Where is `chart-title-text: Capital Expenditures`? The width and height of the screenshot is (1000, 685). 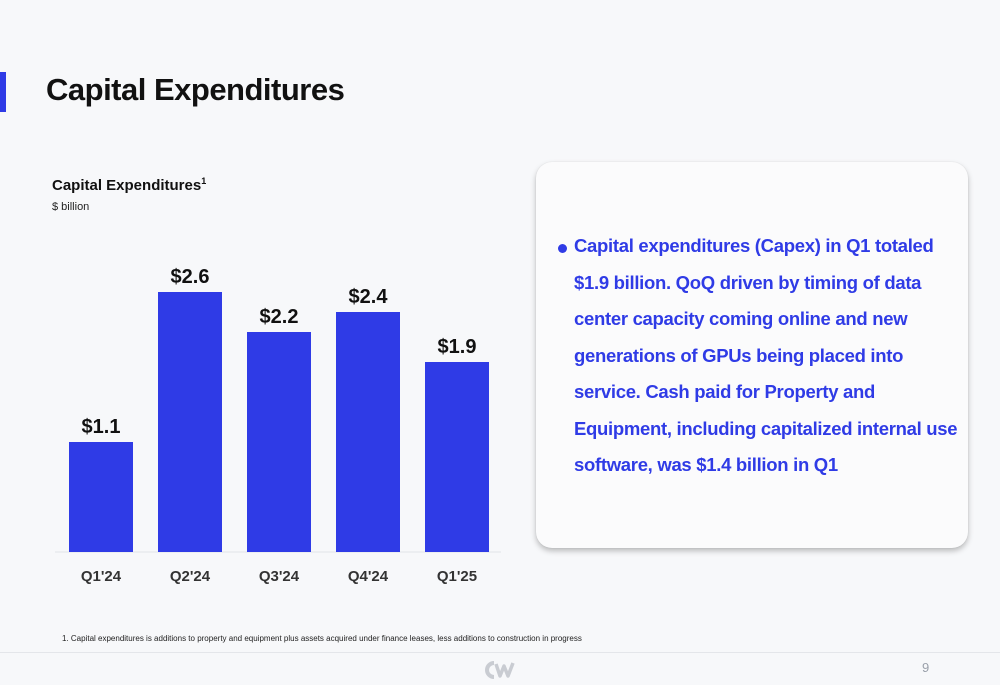
chart-title-text: Capital Expenditures is located at coordinates (127, 185).